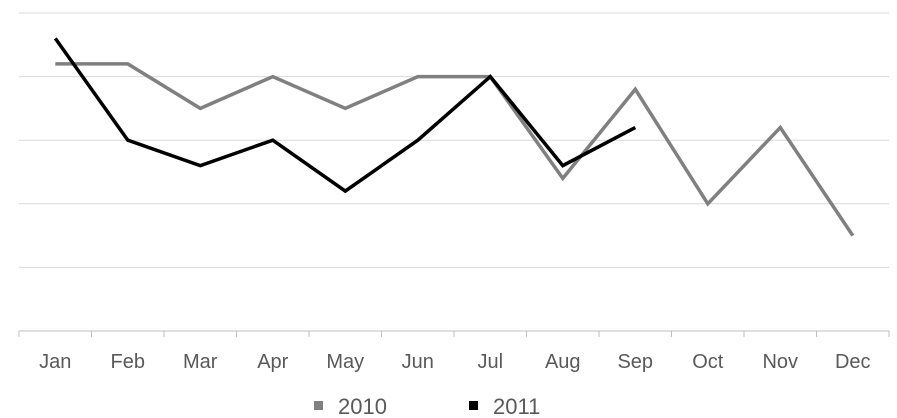 This screenshot has width=897, height=418. I want to click on legend-item-2010: 2010, so click(350, 406).